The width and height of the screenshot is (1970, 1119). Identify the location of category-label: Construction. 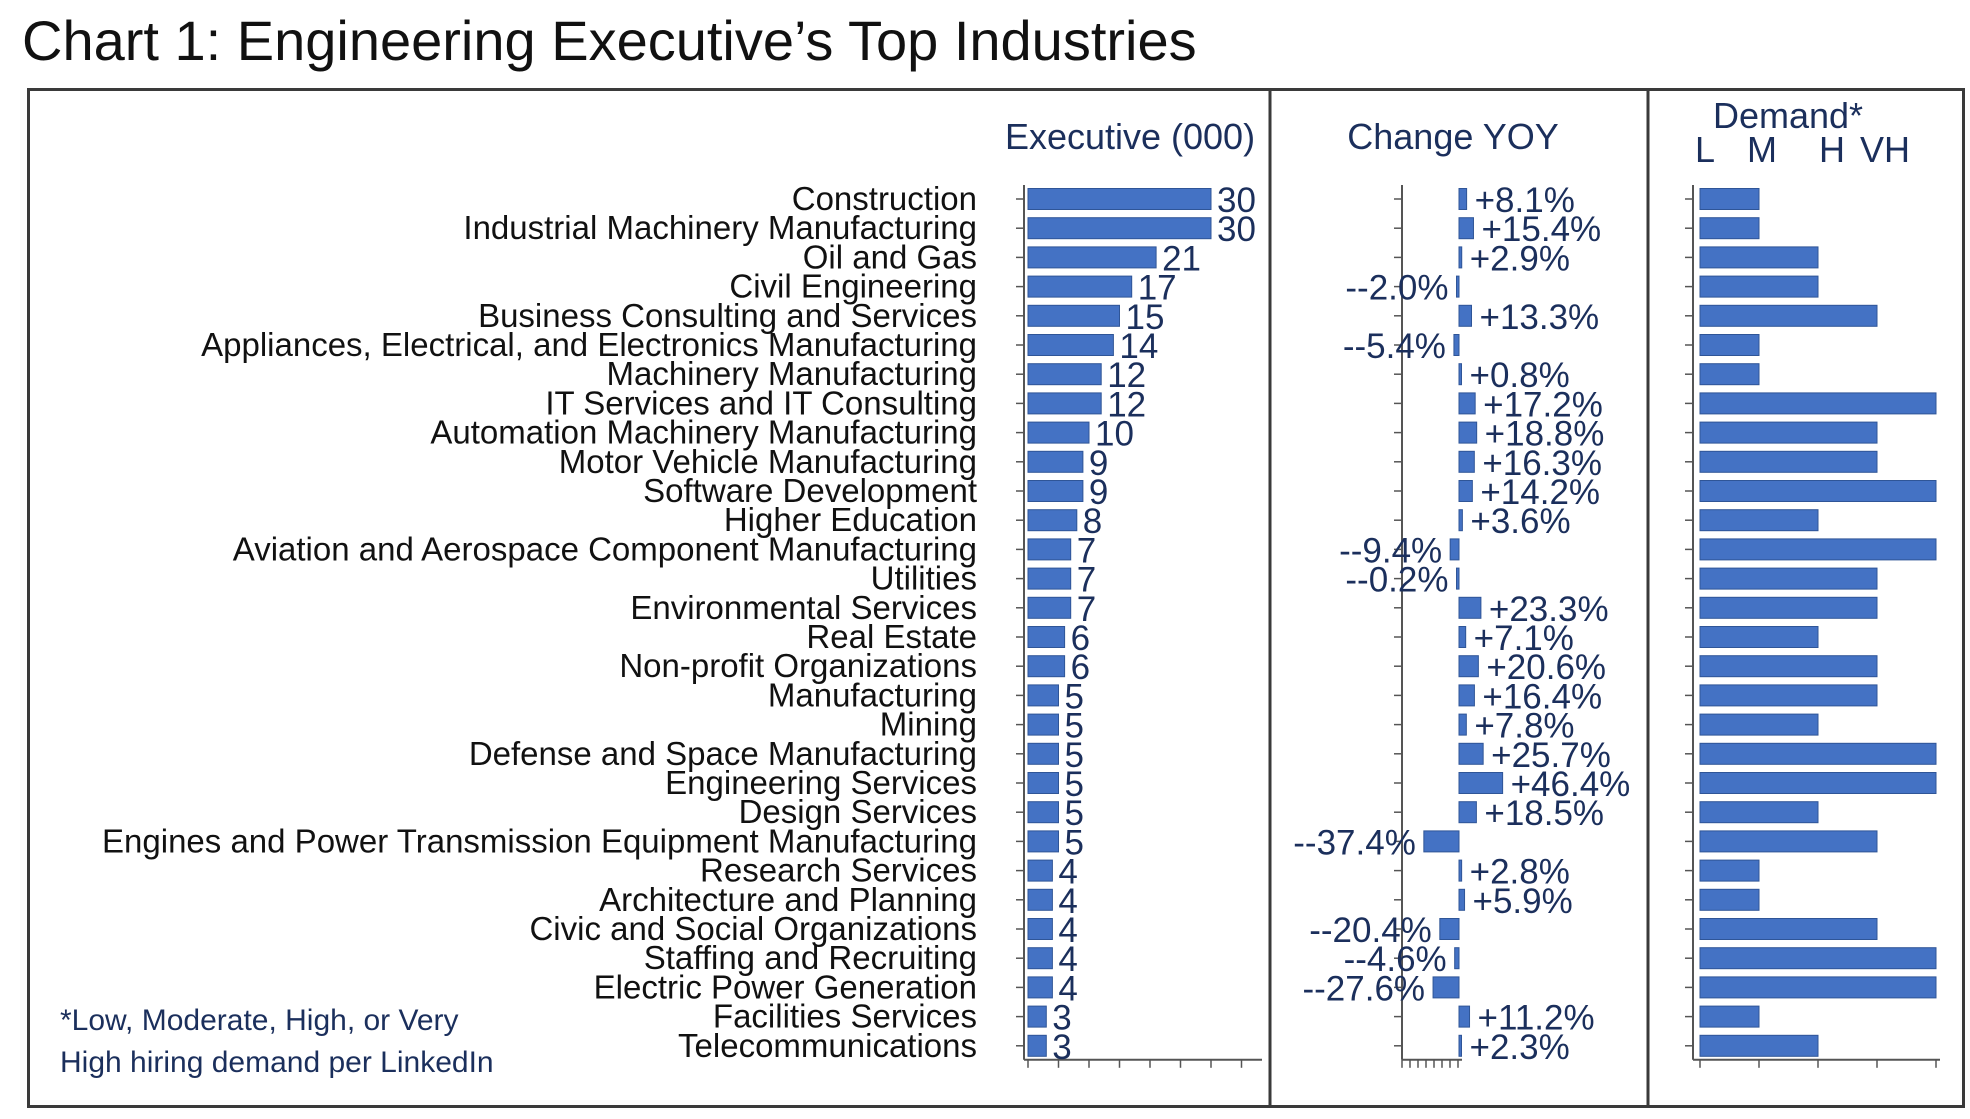
(884, 198).